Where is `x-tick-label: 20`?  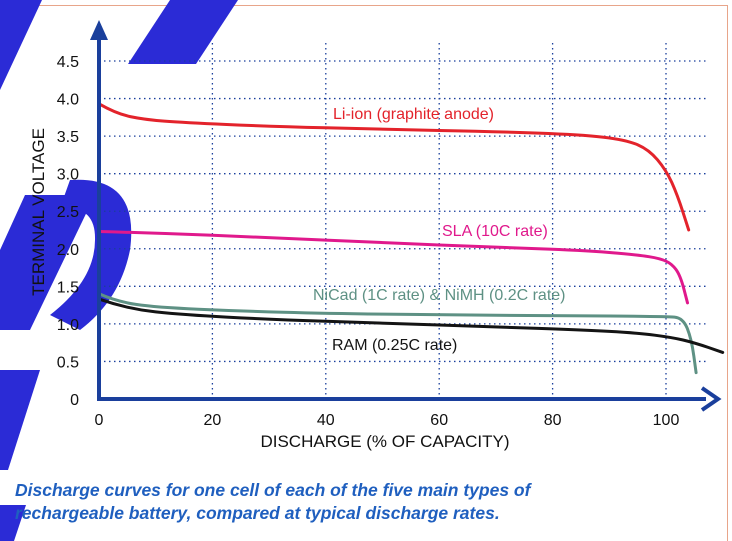
x-tick-label: 20 is located at coordinates (213, 420).